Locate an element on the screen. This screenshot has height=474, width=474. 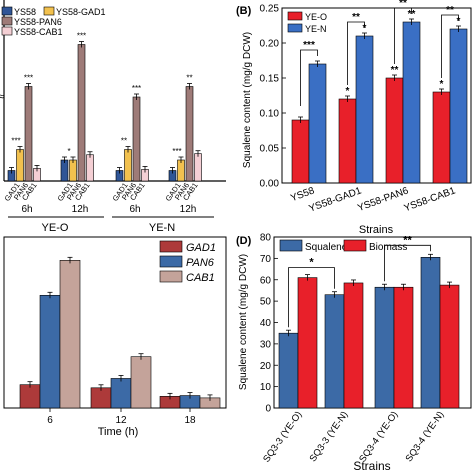
group-label-12h-n: 12h is located at coordinates (188, 209).